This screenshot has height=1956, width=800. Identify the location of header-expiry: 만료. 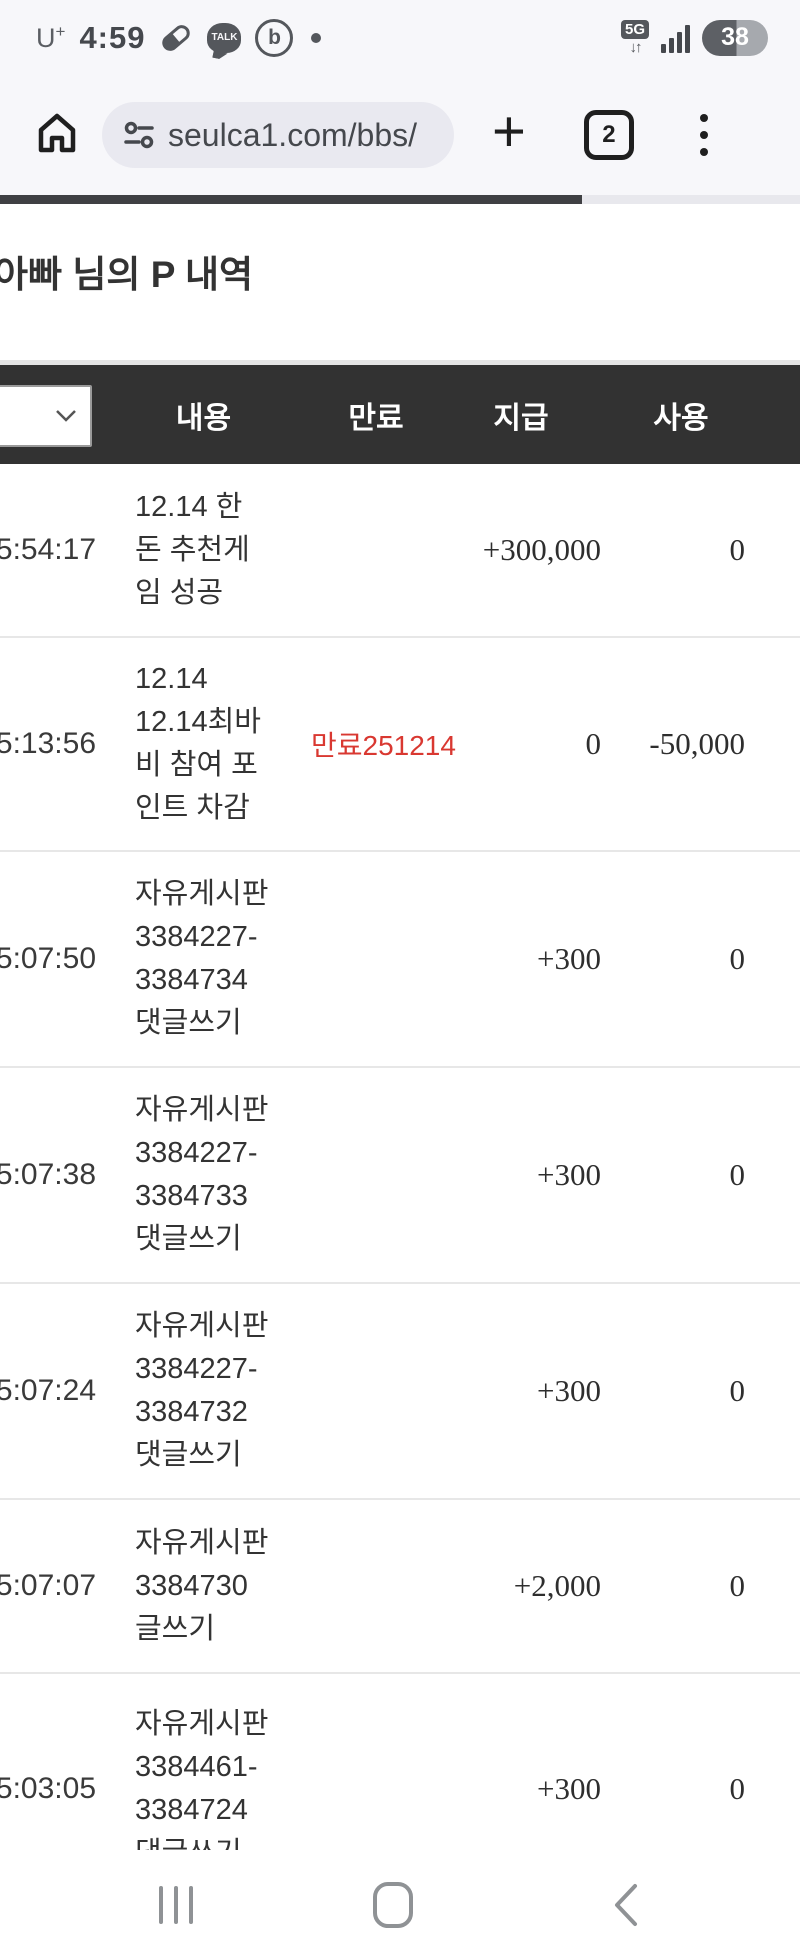
(376, 418).